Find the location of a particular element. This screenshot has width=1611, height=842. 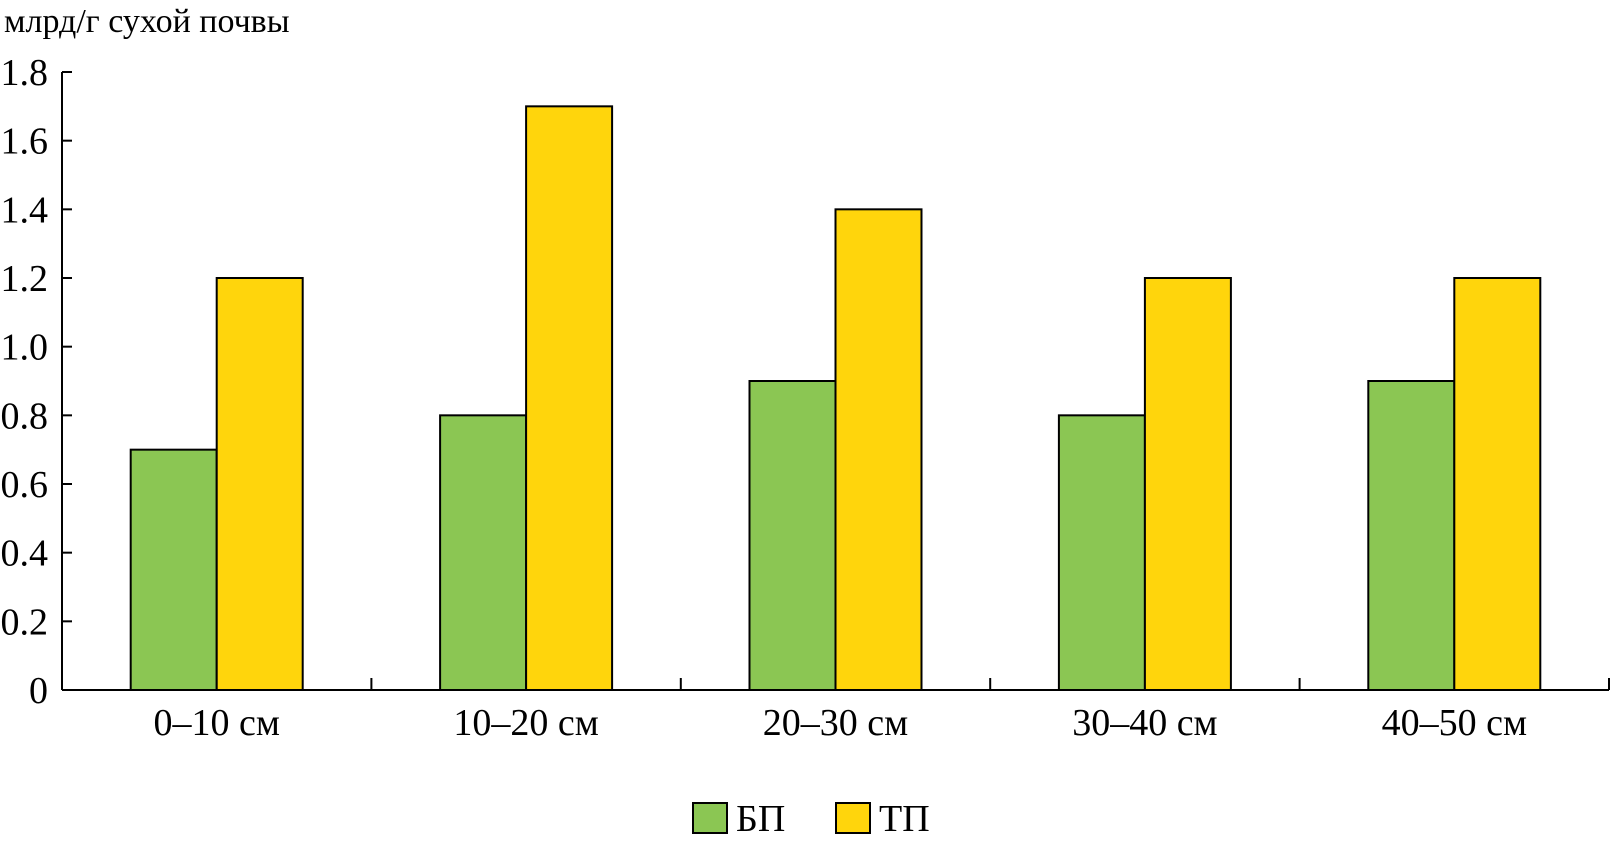

bar-БП-1 is located at coordinates (173, 569).